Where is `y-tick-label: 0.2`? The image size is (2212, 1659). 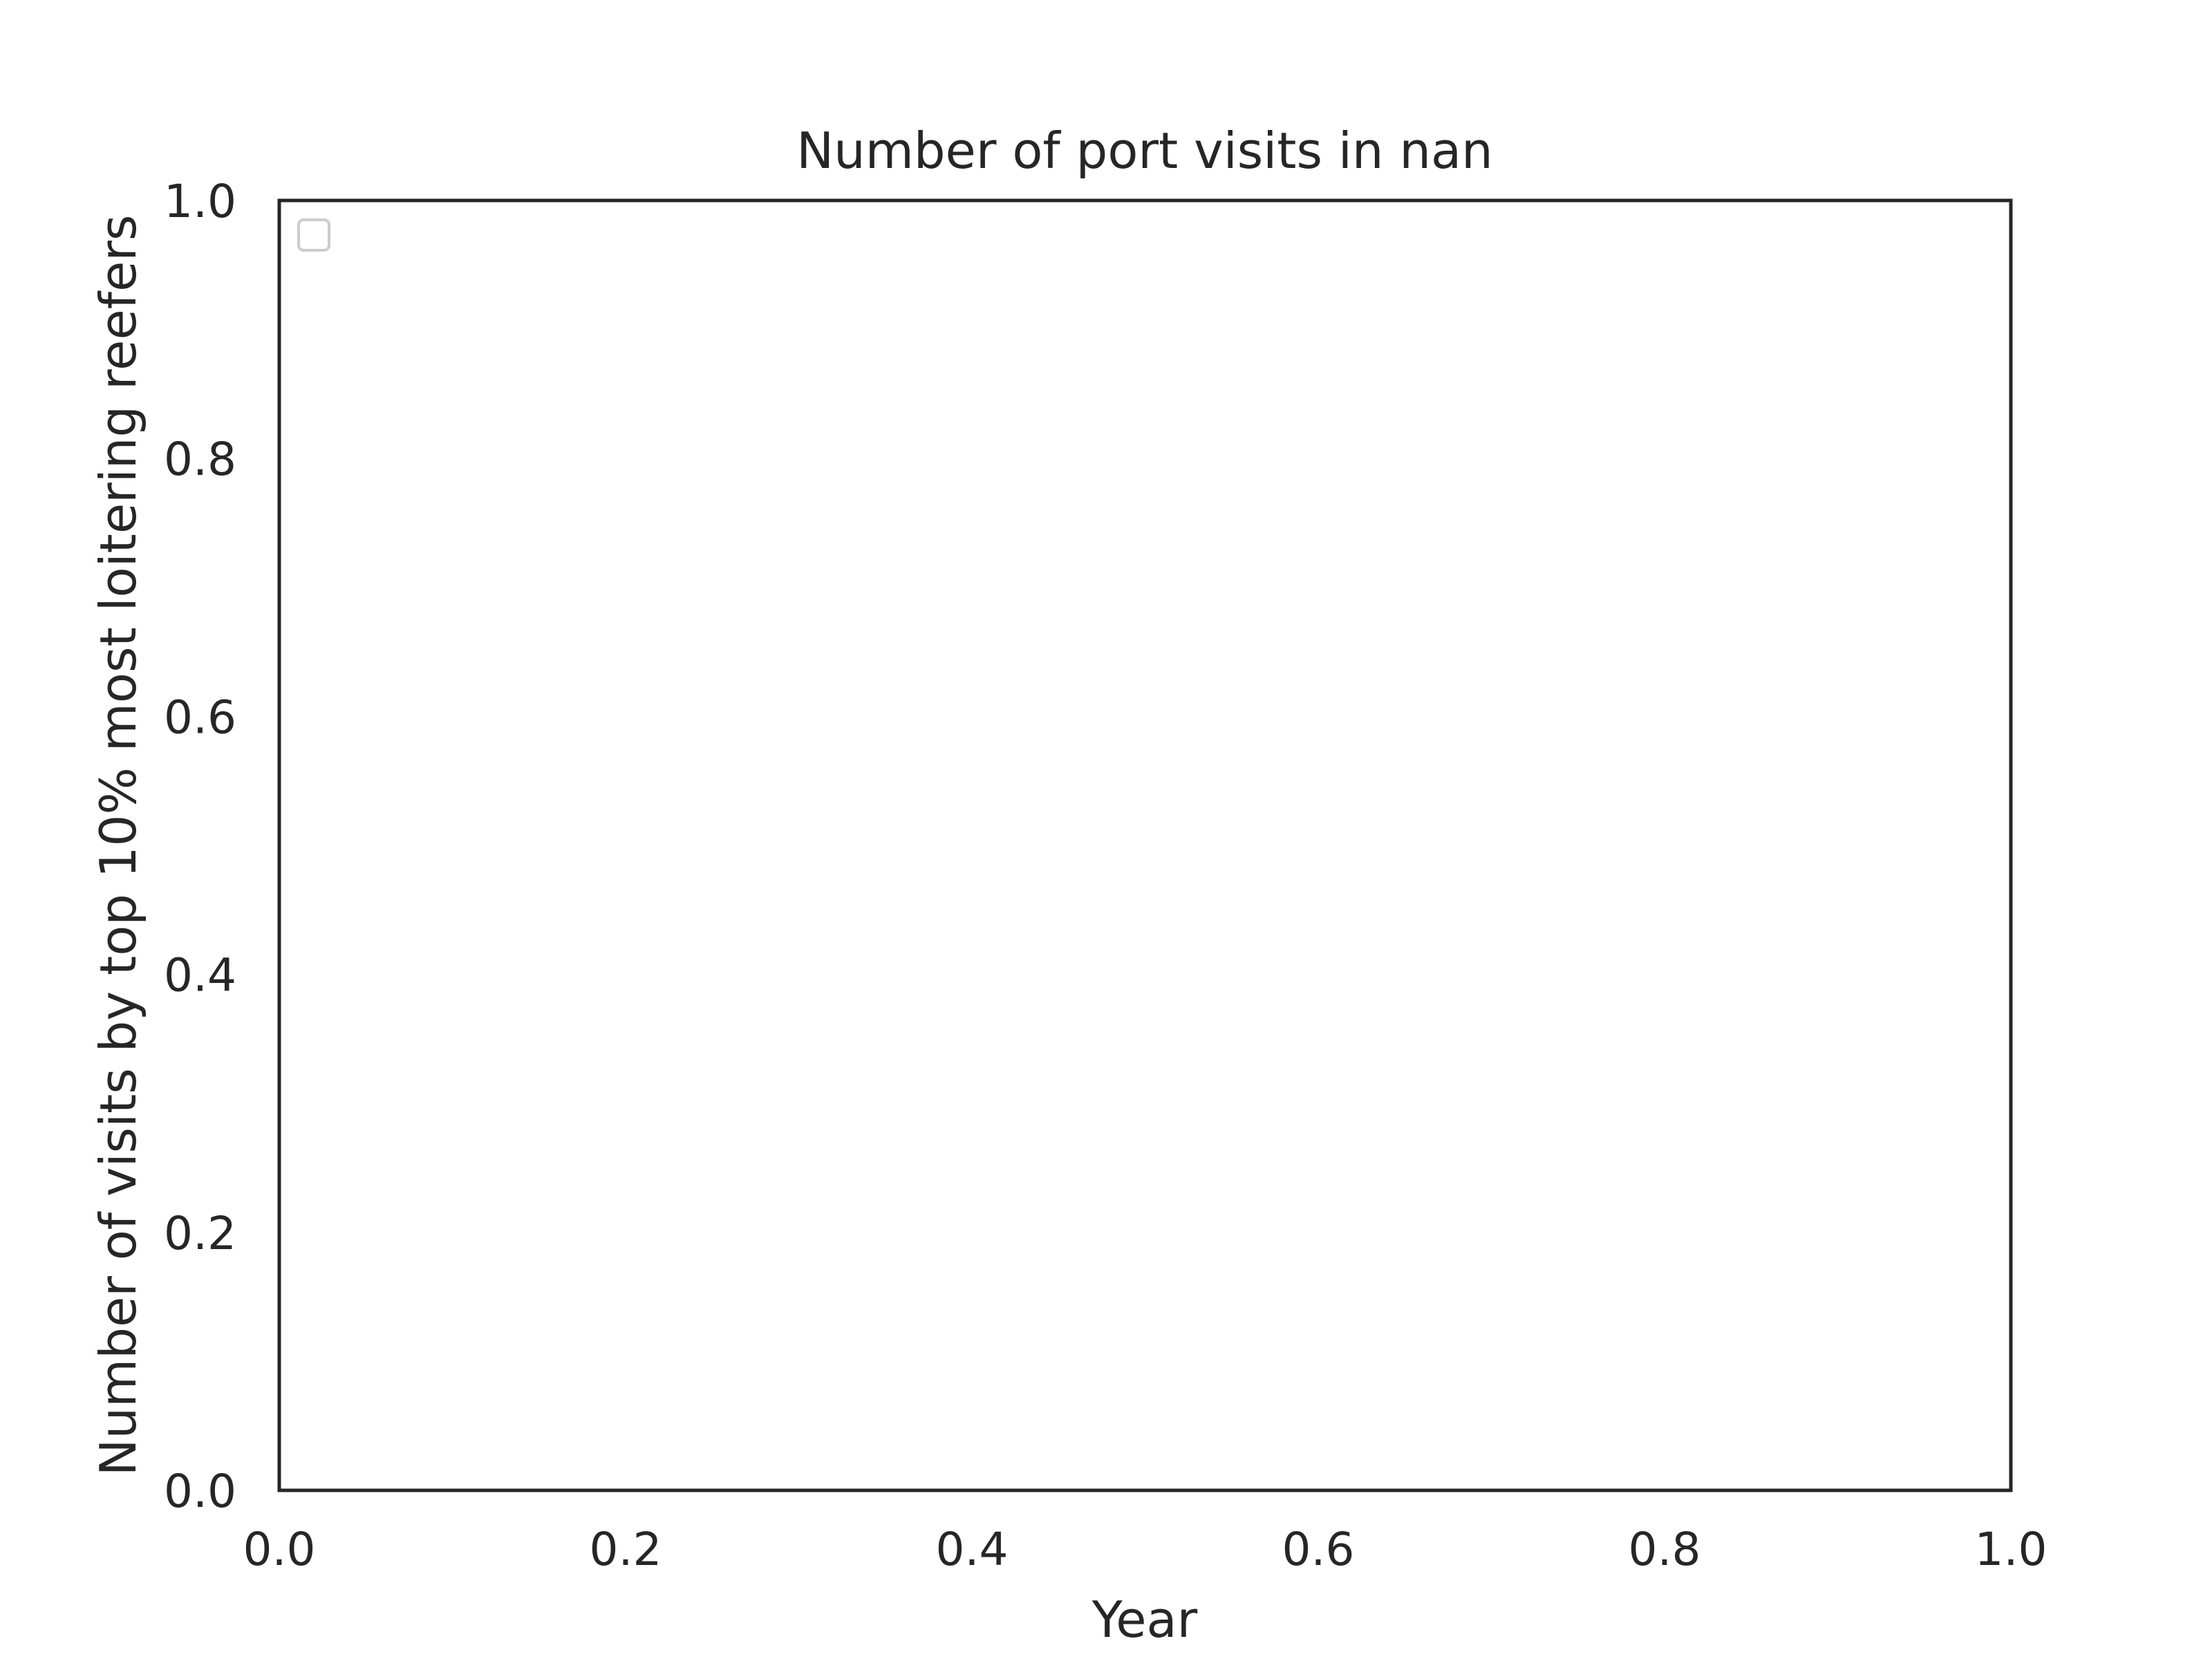
y-tick-label: 0.2 is located at coordinates (200, 1234).